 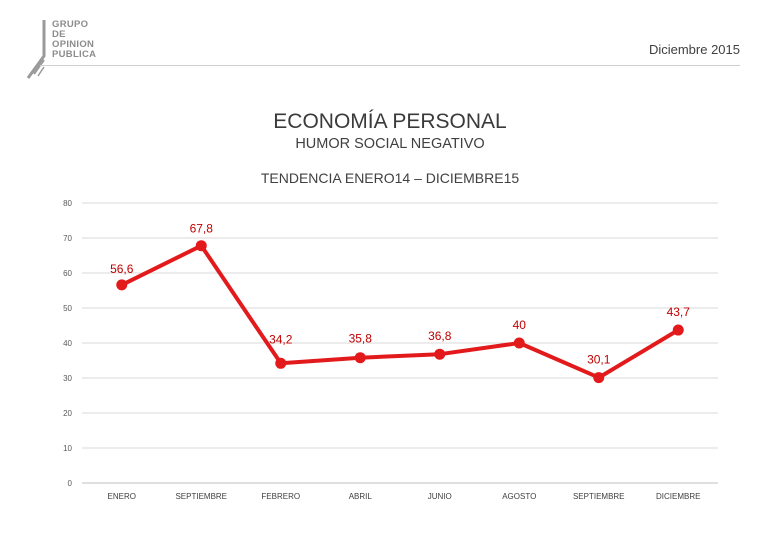 I want to click on y-tick-label: 80, so click(x=67, y=203).